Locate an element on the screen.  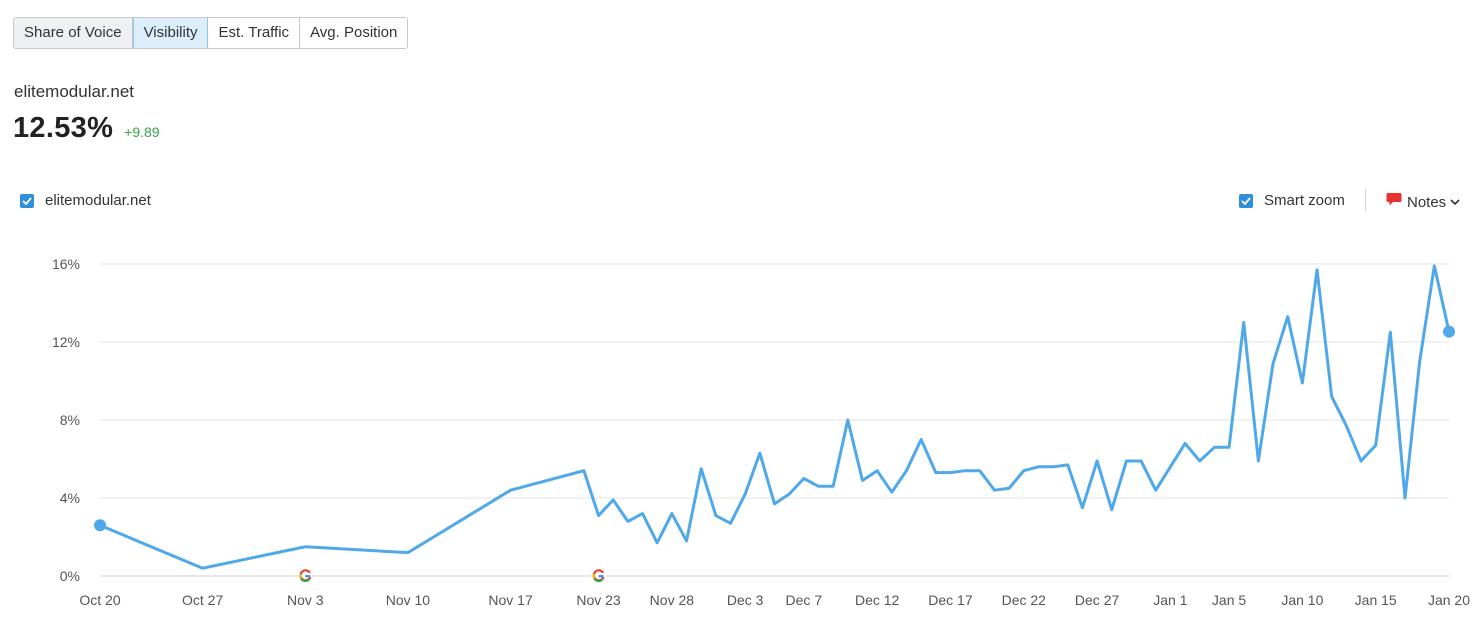
metric-value: 12.53% is located at coordinates (63, 128).